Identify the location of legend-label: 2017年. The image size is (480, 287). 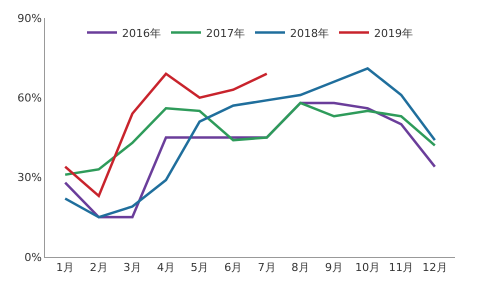
(225, 33).